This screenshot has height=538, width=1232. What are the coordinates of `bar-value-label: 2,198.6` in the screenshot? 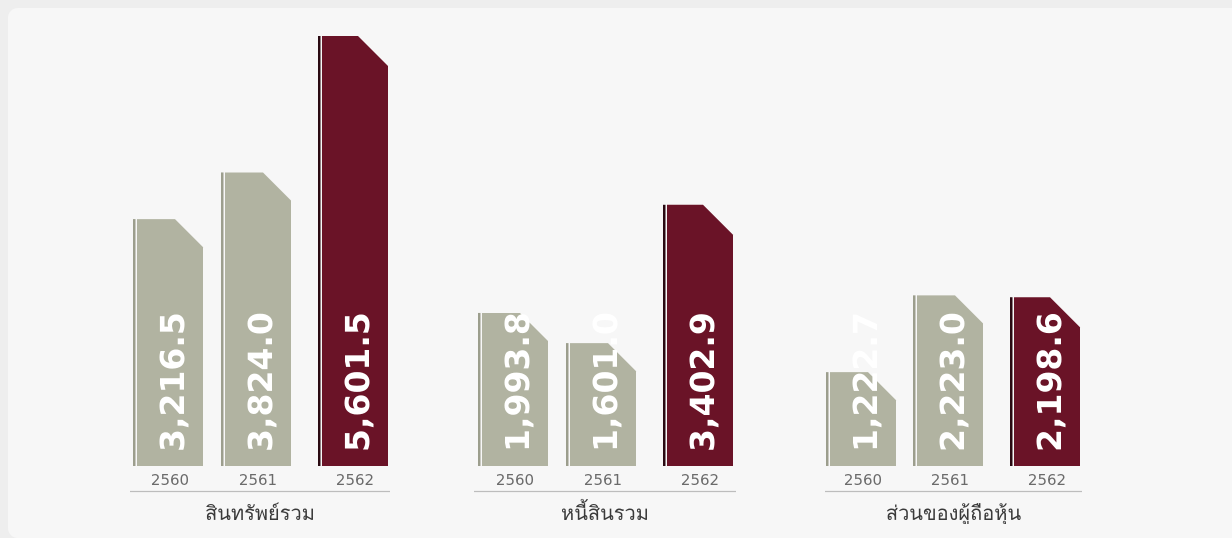 It's located at (1049, 382).